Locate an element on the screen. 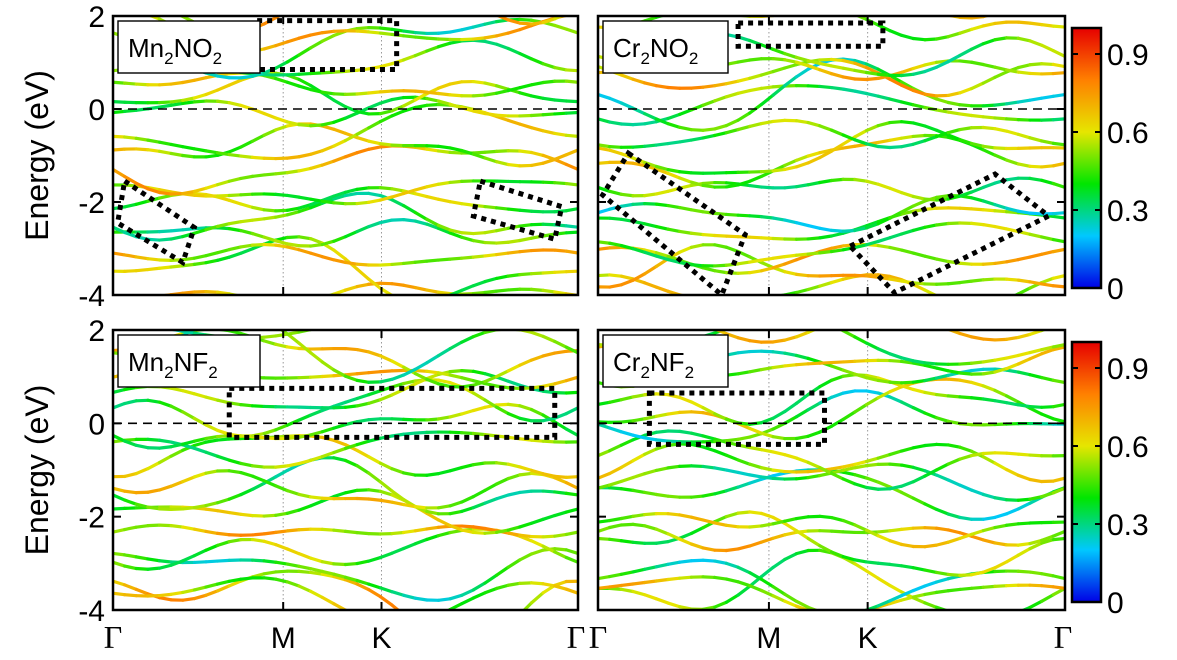 The height and width of the screenshot is (660, 1177). panel-label: Mn2NO2 is located at coordinates (189, 47).